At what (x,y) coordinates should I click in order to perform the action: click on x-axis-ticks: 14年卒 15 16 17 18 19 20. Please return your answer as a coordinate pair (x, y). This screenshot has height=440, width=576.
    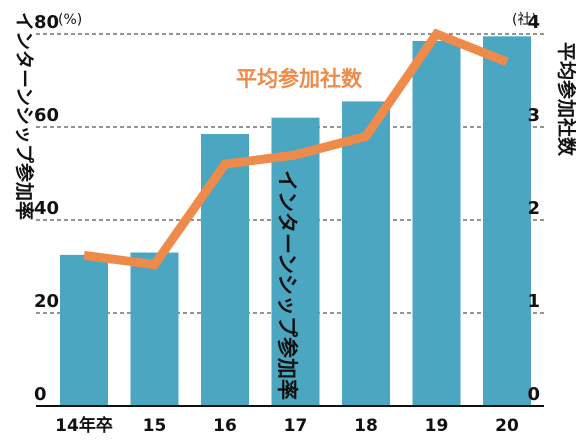
    Looking at the image, I should click on (287, 425).